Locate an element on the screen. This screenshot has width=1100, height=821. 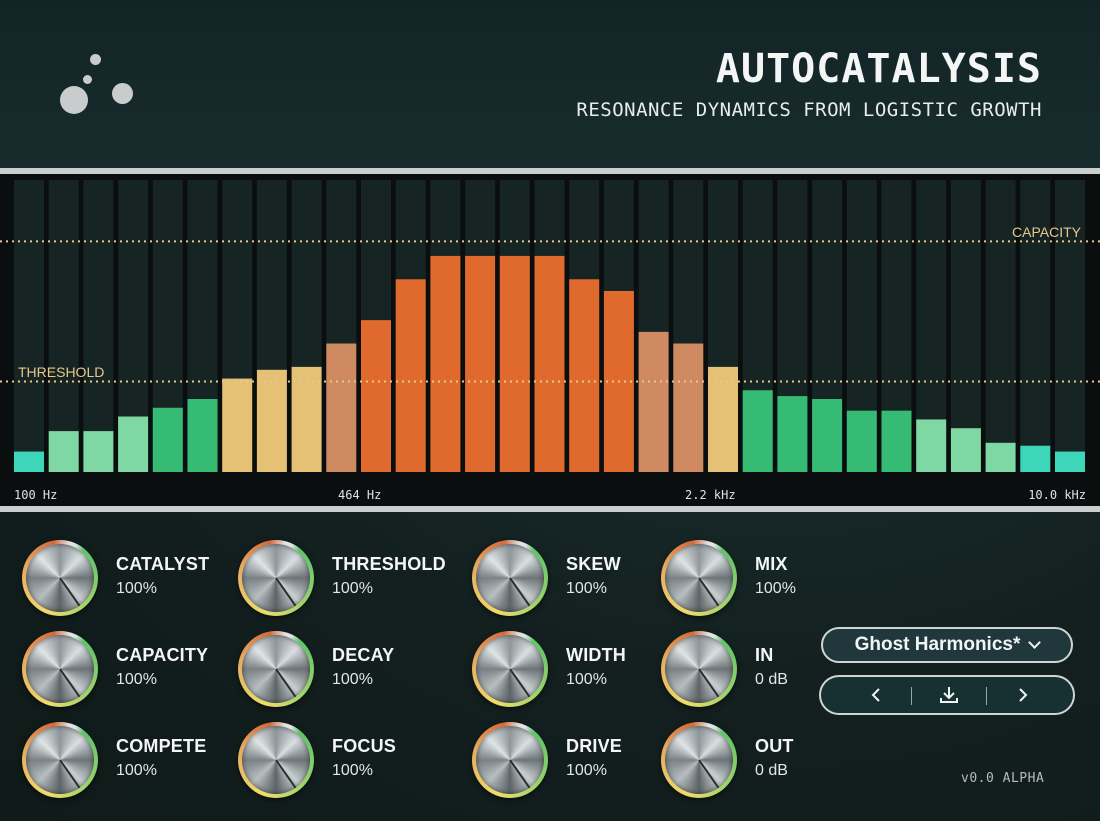
version-label: v0.0 ALPHA is located at coordinates (1003, 778).